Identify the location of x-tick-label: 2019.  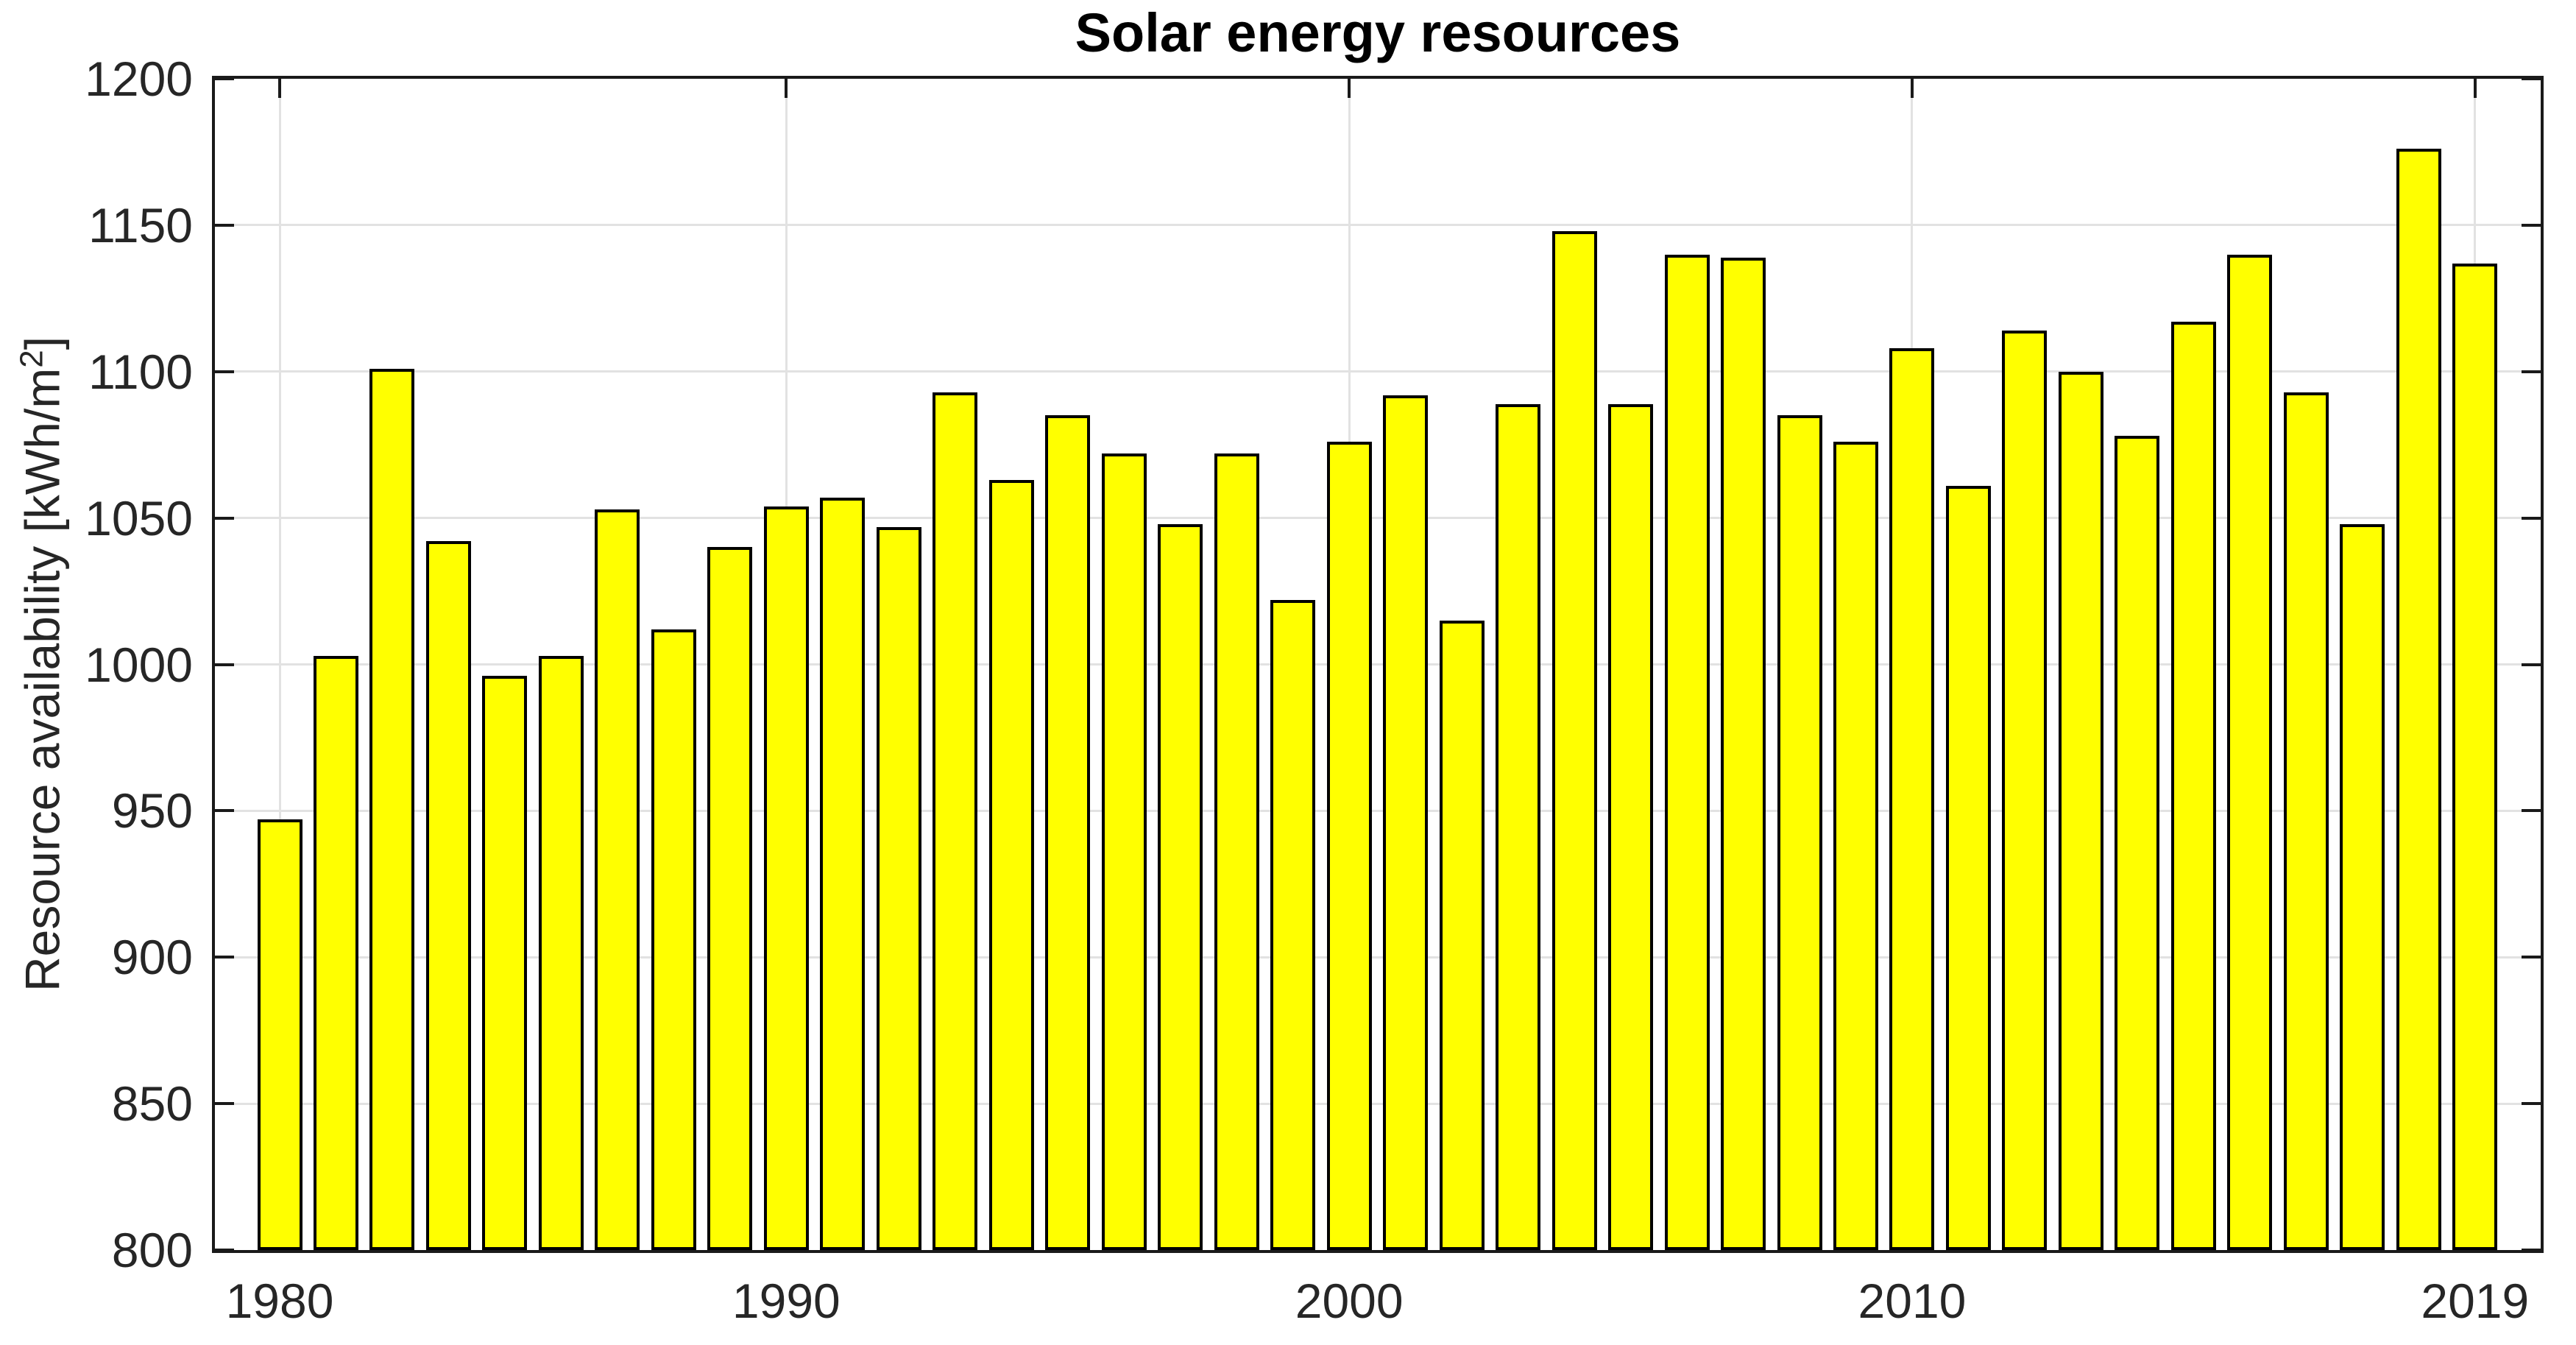
(2475, 1301).